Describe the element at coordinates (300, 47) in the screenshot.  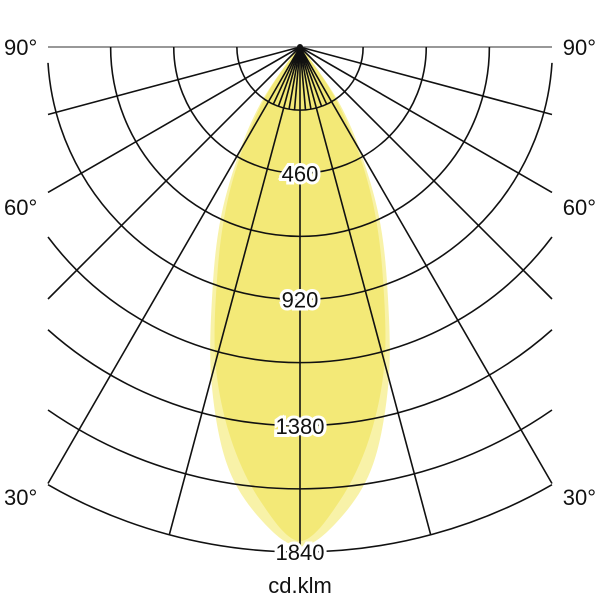
I see `center-point` at that location.